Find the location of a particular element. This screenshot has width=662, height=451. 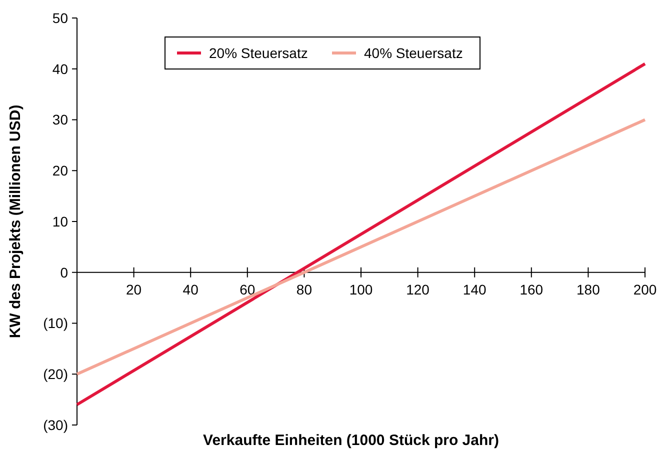

x-tick-label: 60 is located at coordinates (248, 289).